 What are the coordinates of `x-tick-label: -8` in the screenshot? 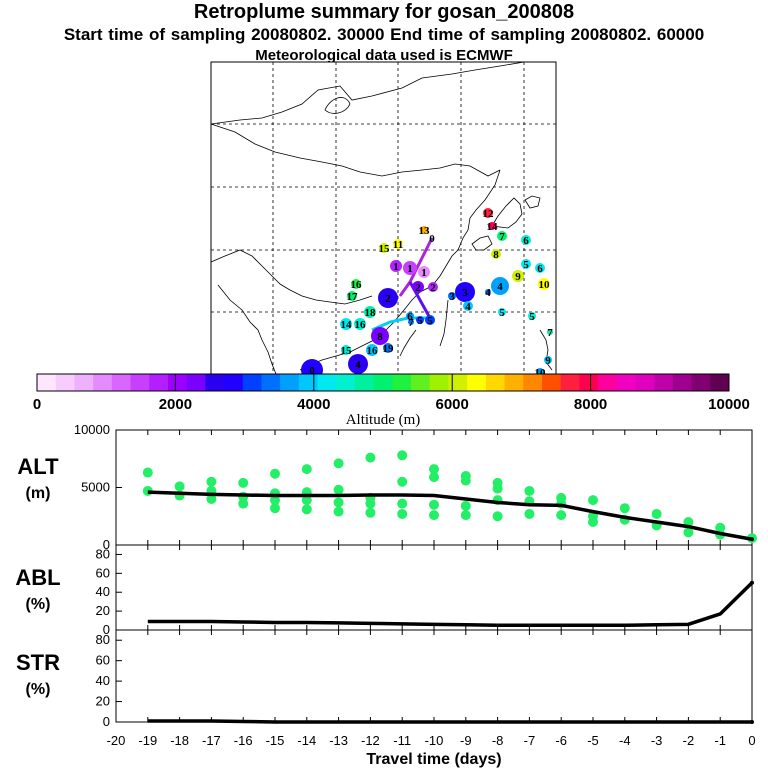 It's located at (498, 740).